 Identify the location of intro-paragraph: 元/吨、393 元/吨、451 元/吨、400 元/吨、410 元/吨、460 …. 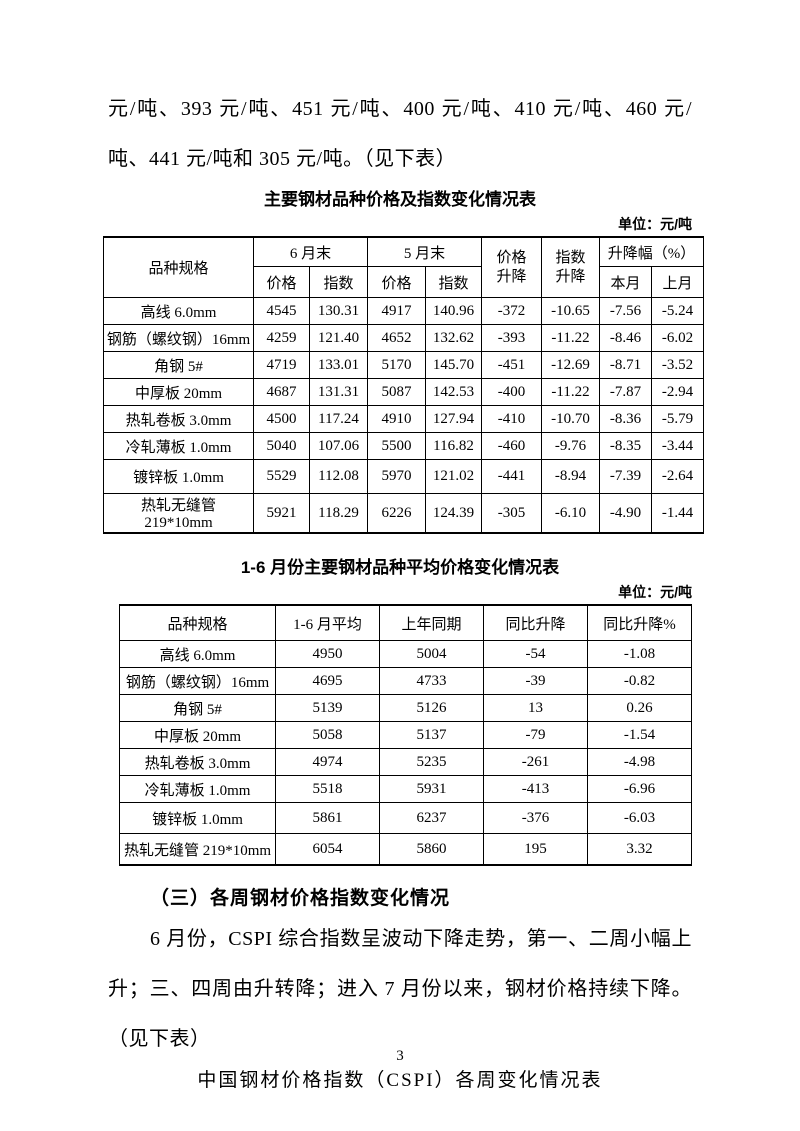
(400, 134).